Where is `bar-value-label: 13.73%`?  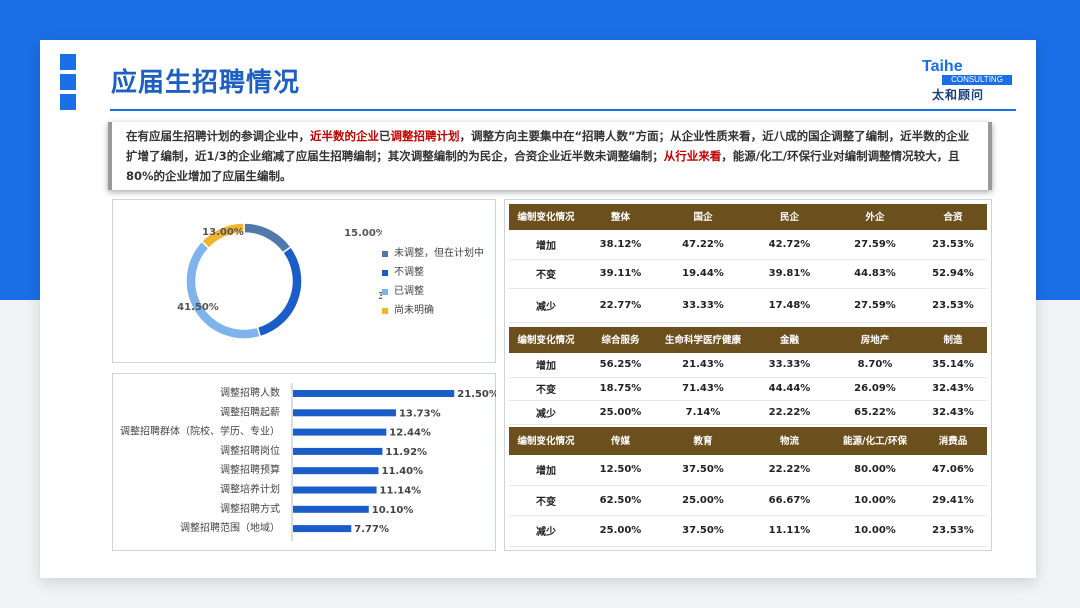 bar-value-label: 13.73% is located at coordinates (420, 413).